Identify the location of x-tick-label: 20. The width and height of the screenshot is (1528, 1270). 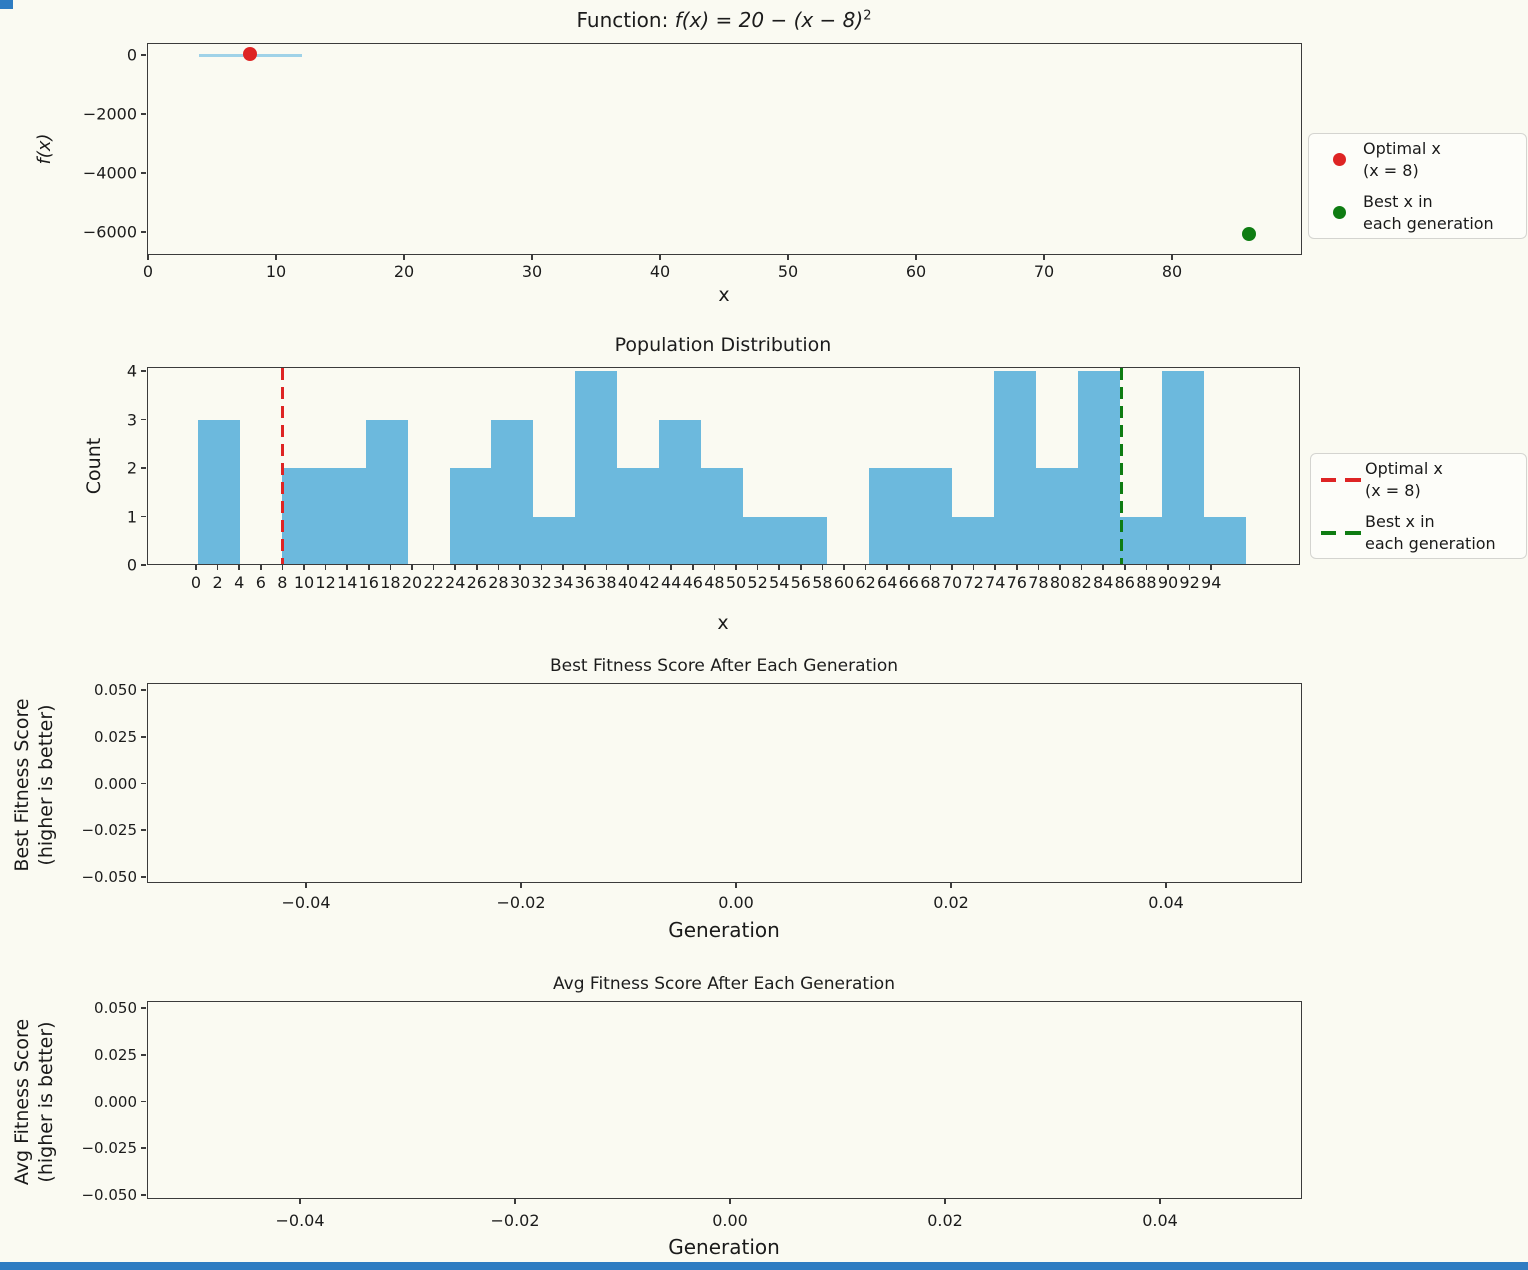
(404, 271).